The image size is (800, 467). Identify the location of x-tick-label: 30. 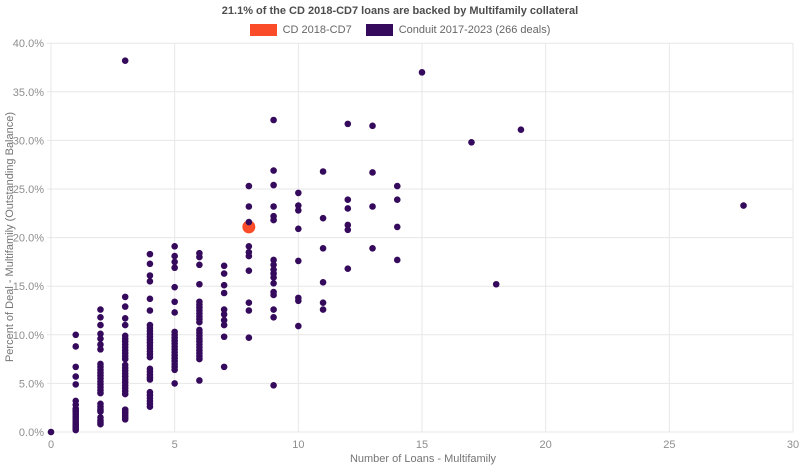
(793, 445).